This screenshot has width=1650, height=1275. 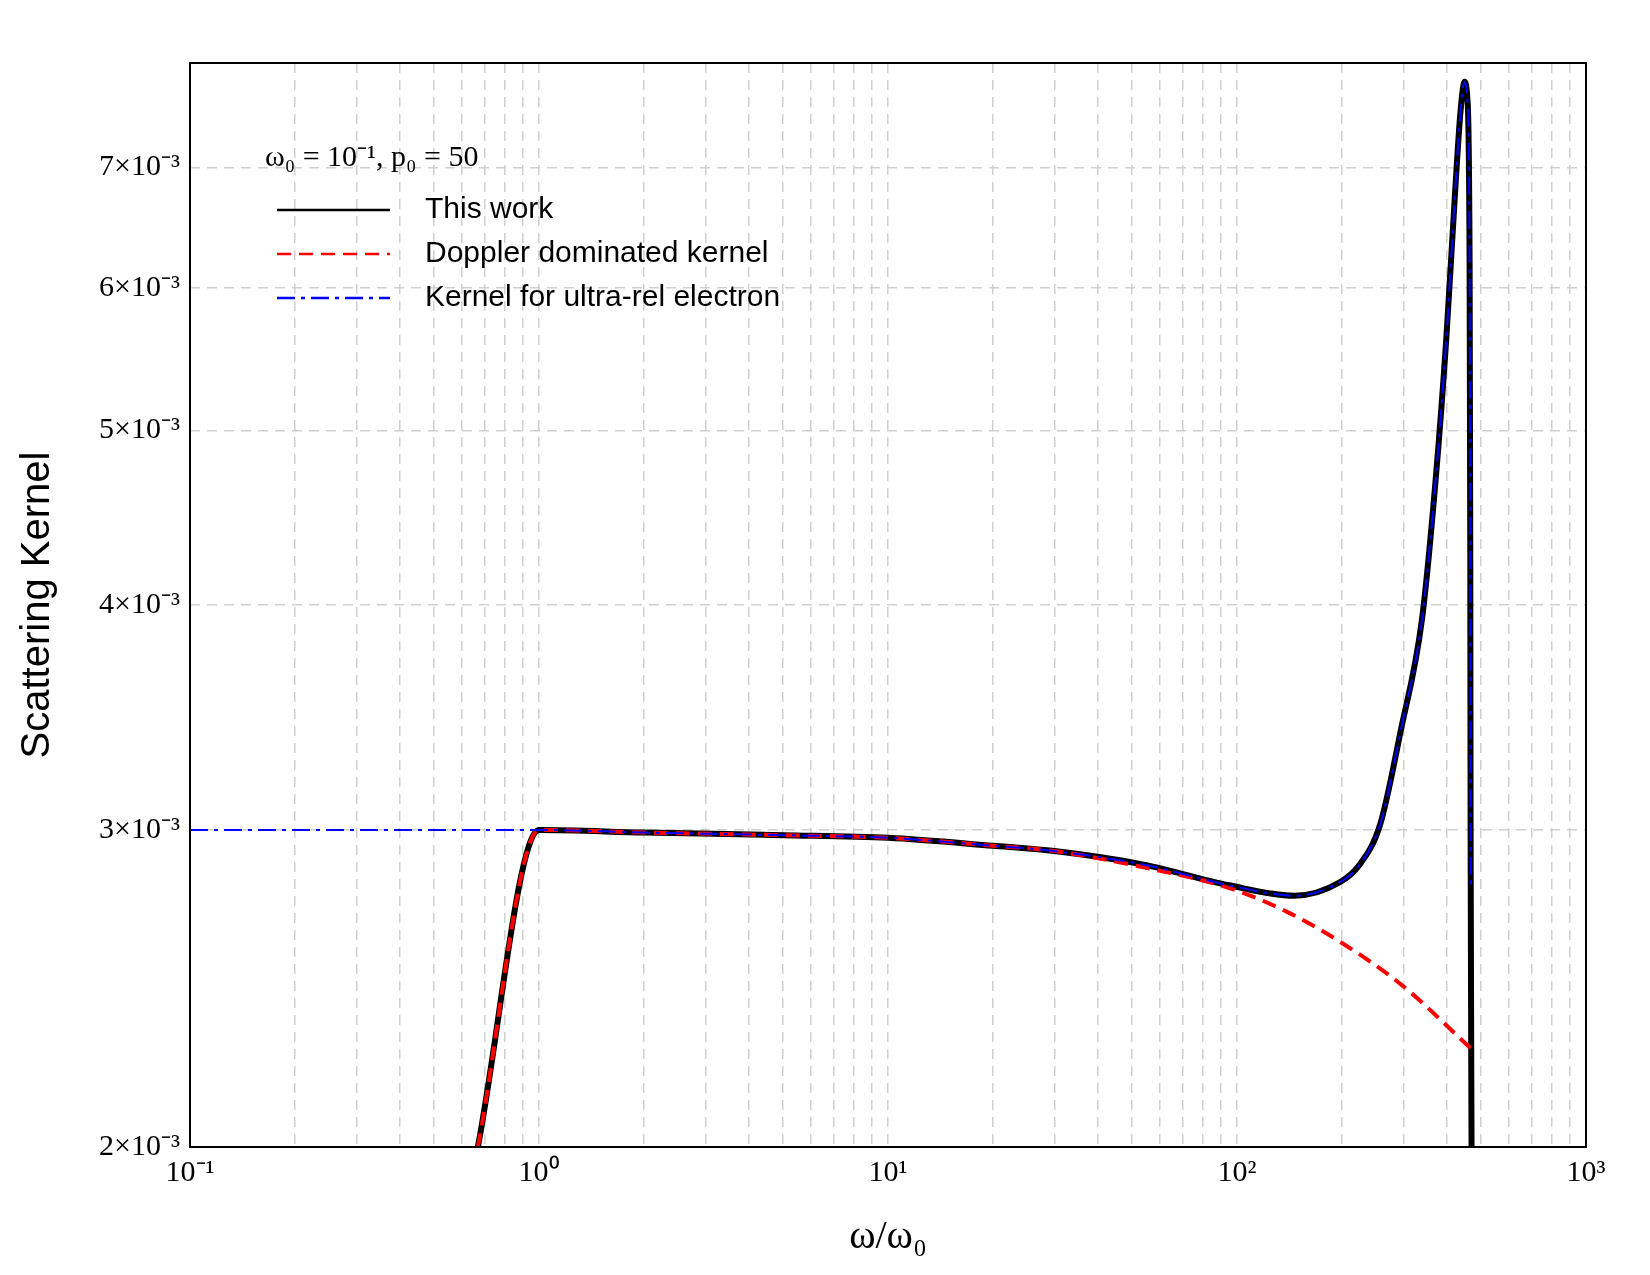 What do you see at coordinates (1586, 1170) in the screenshot?
I see `x-tick-label: 10³` at bounding box center [1586, 1170].